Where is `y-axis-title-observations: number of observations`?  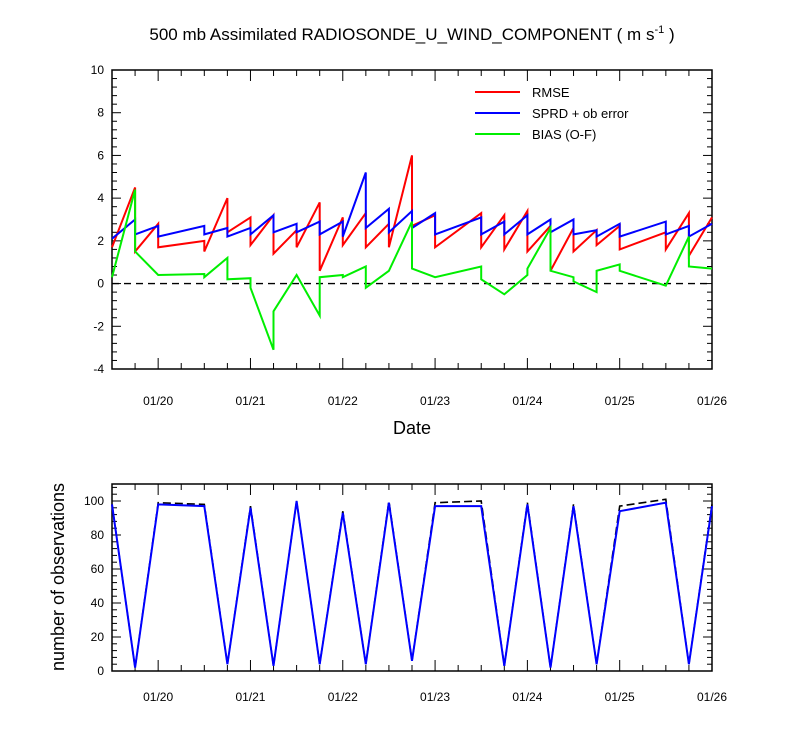
y-axis-title-observations: number of observations is located at coordinates (58, 577).